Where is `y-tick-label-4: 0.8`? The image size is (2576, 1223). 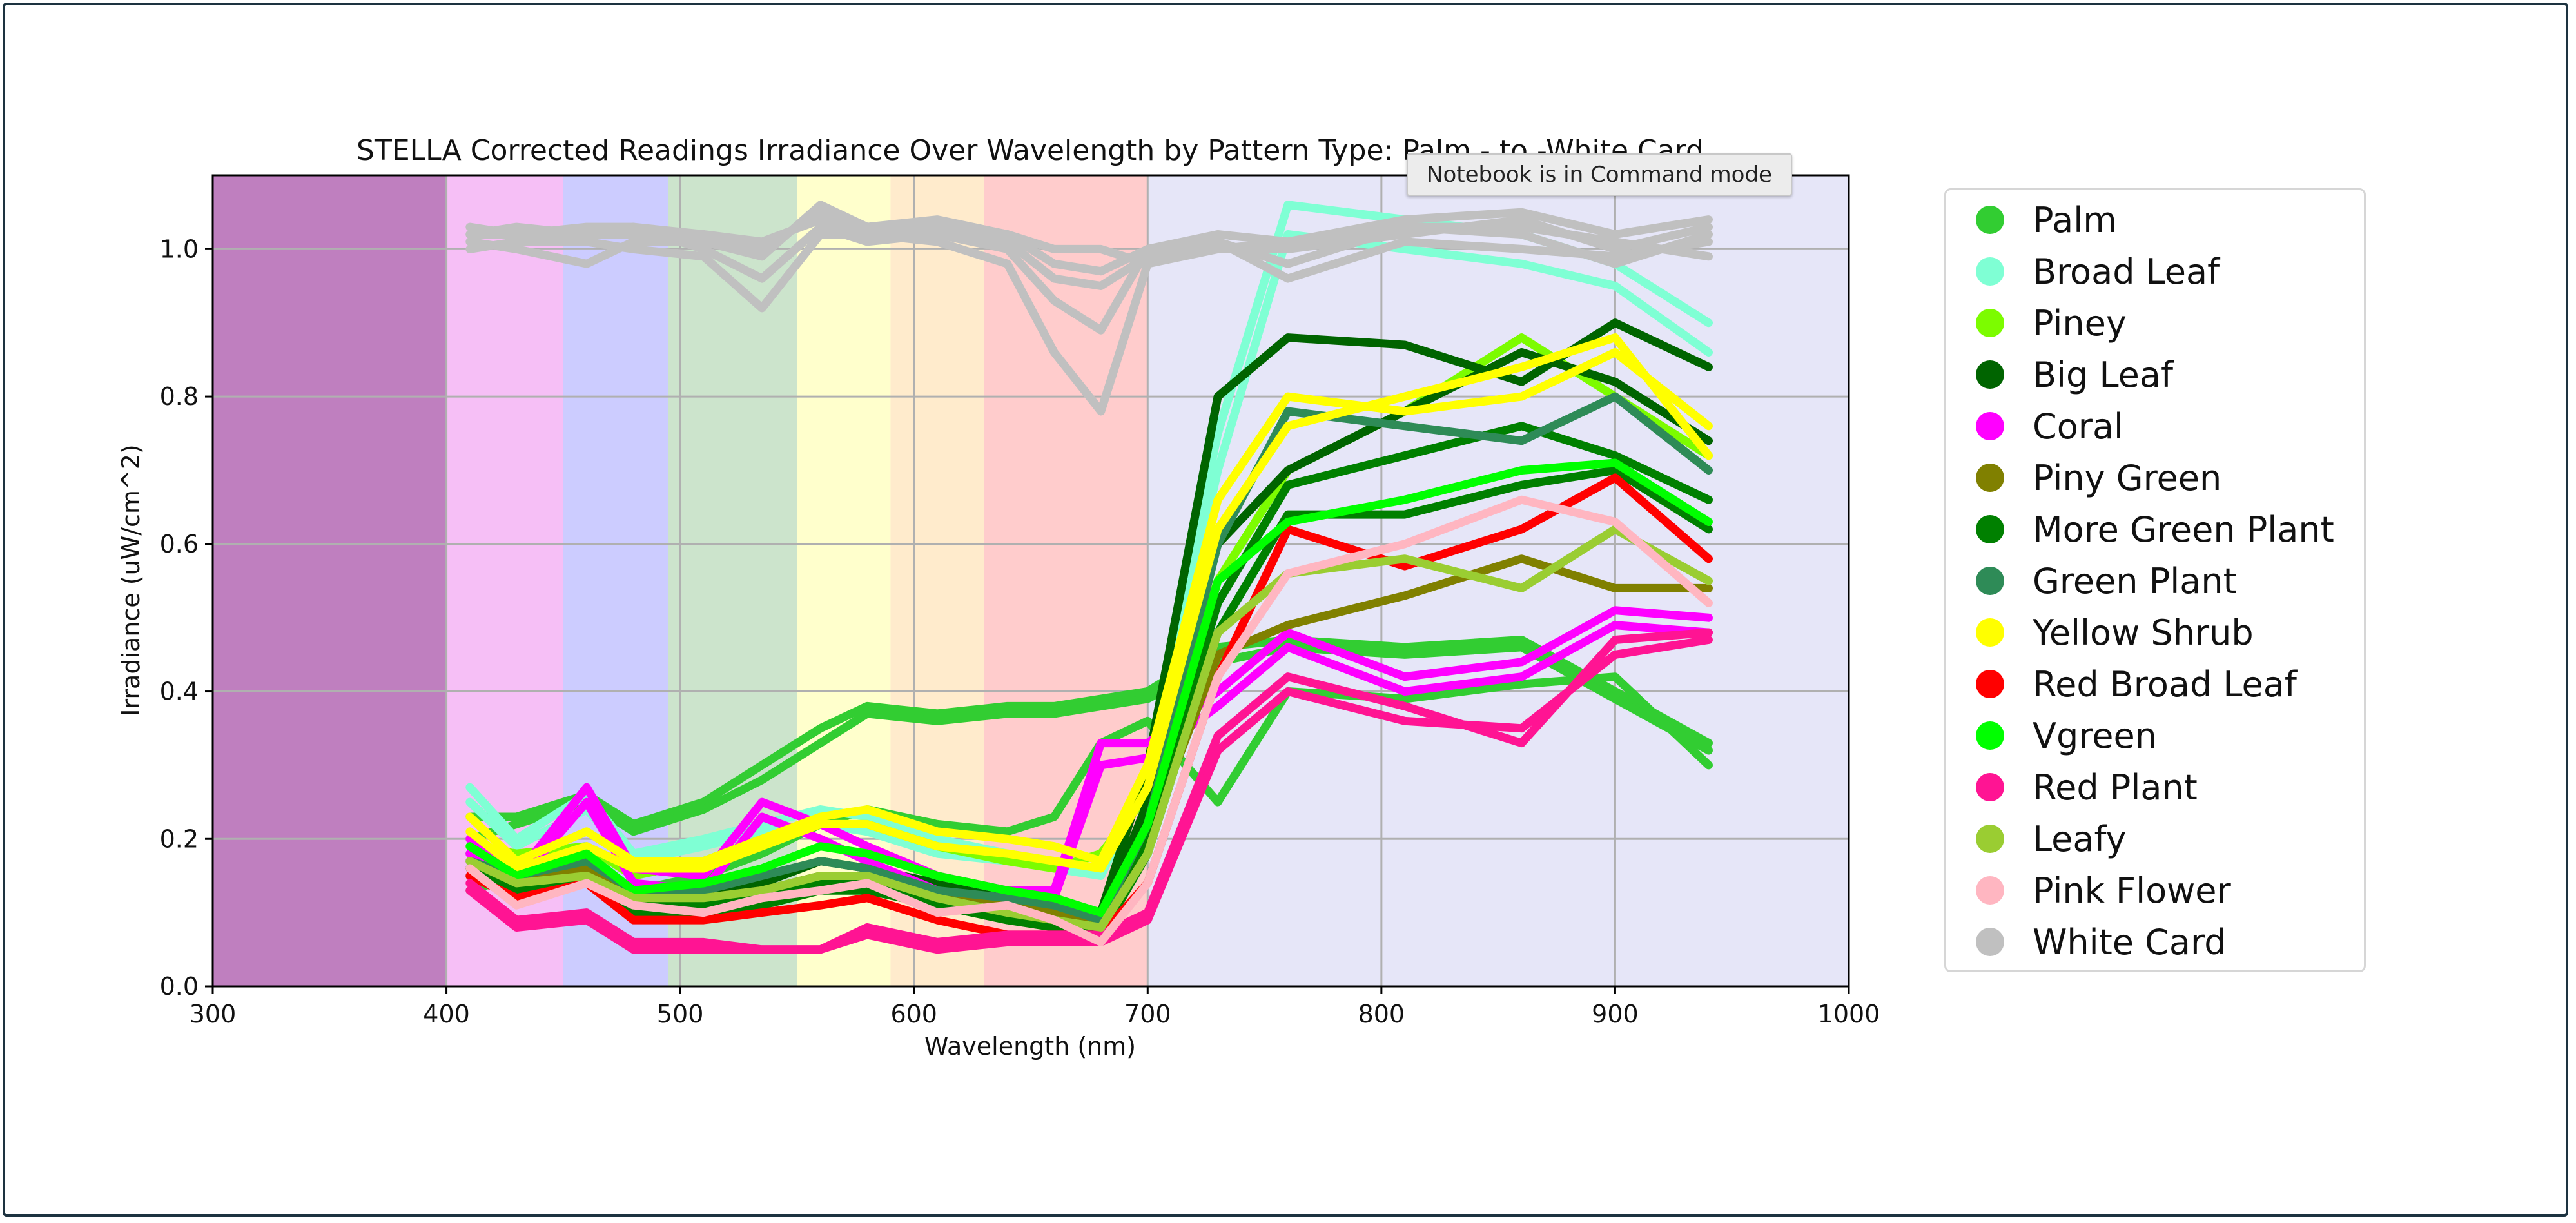 y-tick-label-4: 0.8 is located at coordinates (180, 396).